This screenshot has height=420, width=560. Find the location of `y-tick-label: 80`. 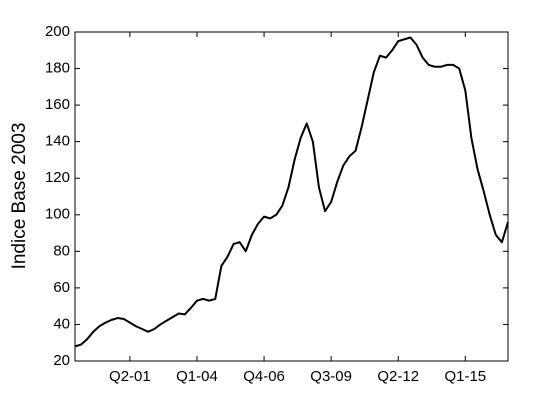

y-tick-label: 80 is located at coordinates (61, 250).